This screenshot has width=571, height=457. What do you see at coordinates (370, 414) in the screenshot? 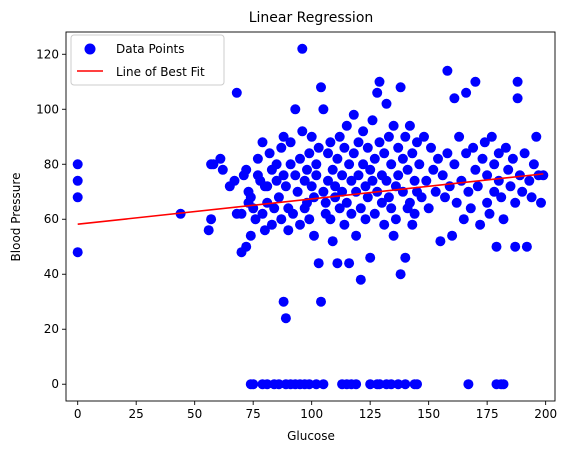
I see `x-tick-label: 125` at bounding box center [370, 414].